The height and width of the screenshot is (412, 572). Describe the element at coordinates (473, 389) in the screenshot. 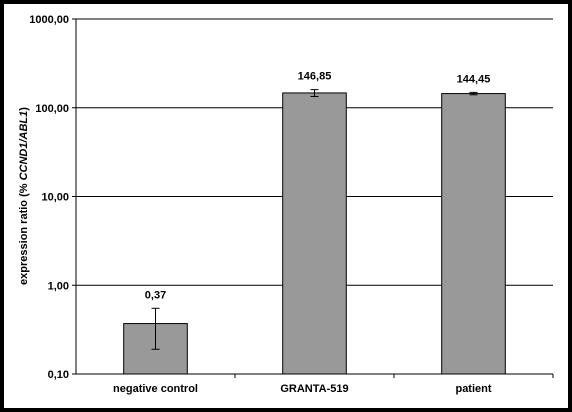

I see `x-tick-label: patient` at that location.